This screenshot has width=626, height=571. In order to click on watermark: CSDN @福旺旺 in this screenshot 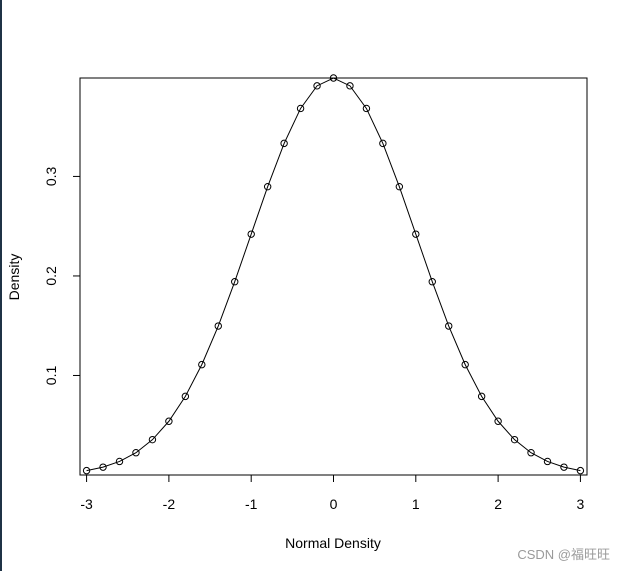, I will do `click(563, 554)`.